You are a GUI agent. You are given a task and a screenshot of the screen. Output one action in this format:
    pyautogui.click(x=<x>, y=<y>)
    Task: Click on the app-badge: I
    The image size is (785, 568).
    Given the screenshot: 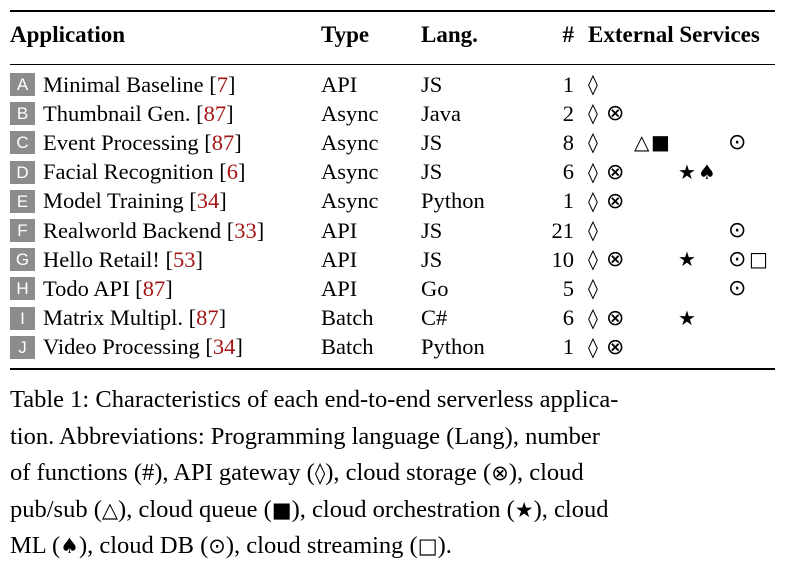 What is the action you would take?
    pyautogui.click(x=22, y=318)
    